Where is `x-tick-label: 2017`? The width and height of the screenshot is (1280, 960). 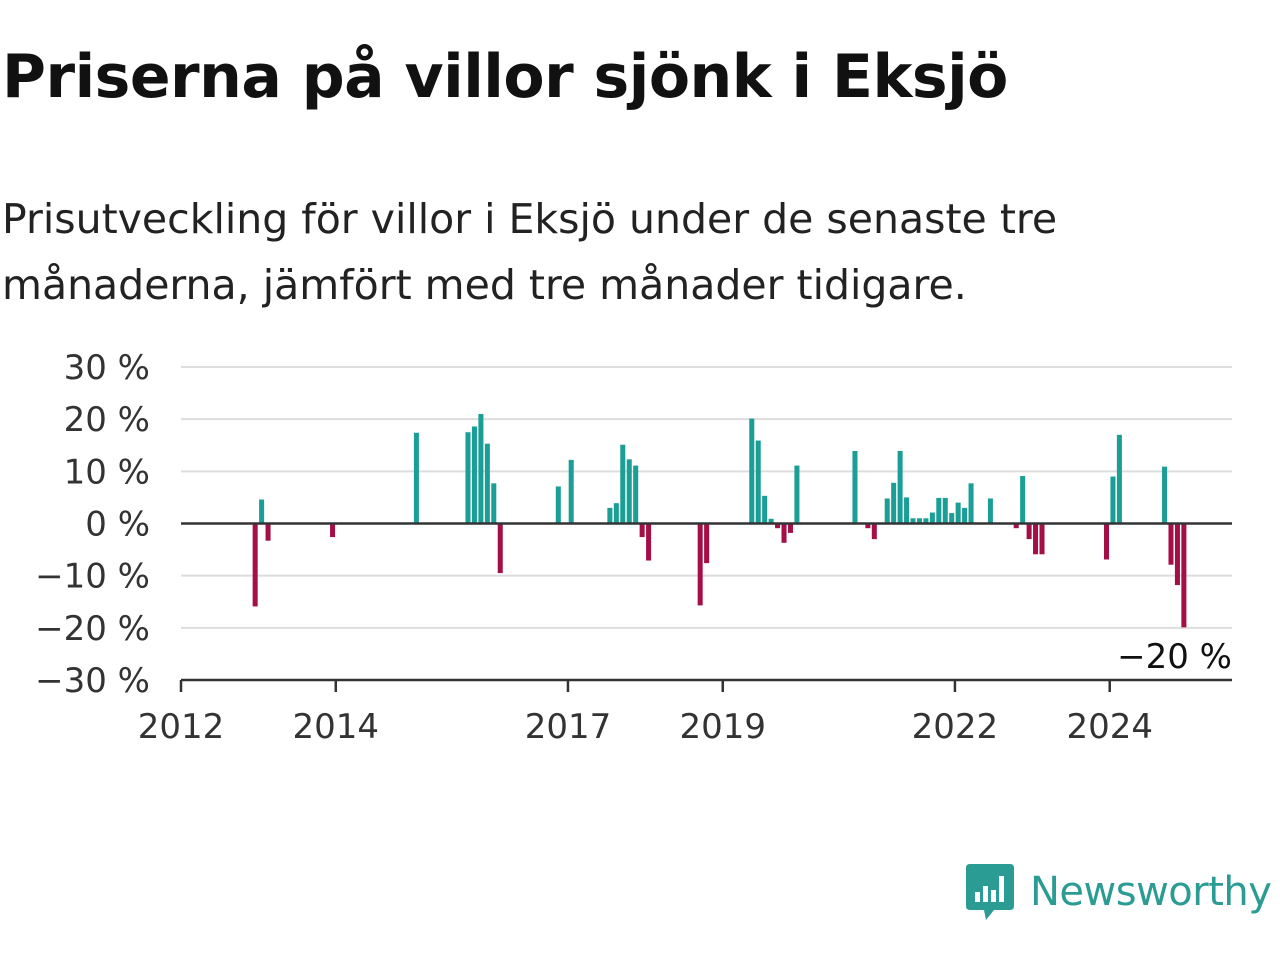
x-tick-label: 2017 is located at coordinates (568, 727).